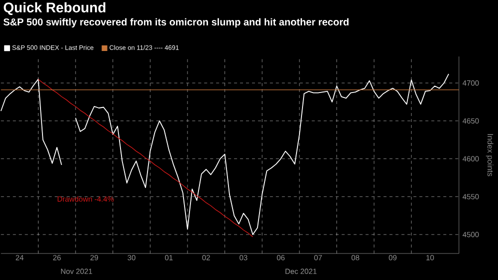 Image resolution: width=498 pixels, height=280 pixels. Describe the element at coordinates (55, 9) in the screenshot. I see `chart-title: Quick Rebound` at that location.